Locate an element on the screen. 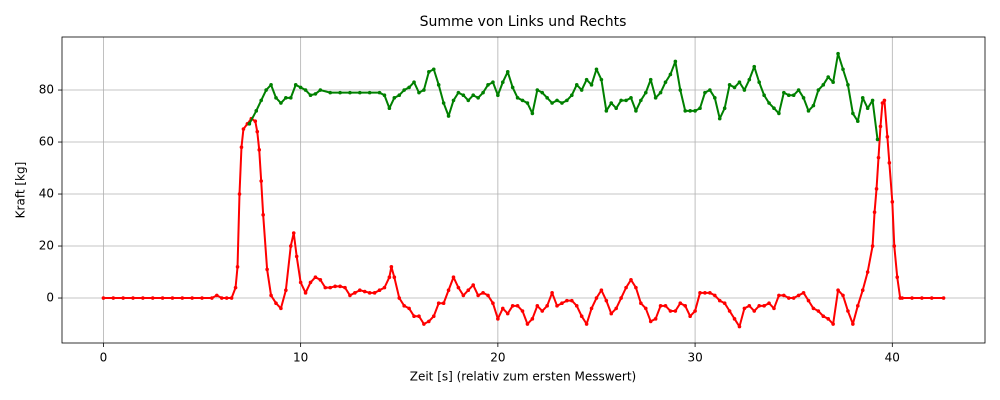 The image size is (1000, 400). x-tick-label: 30 is located at coordinates (694, 358).